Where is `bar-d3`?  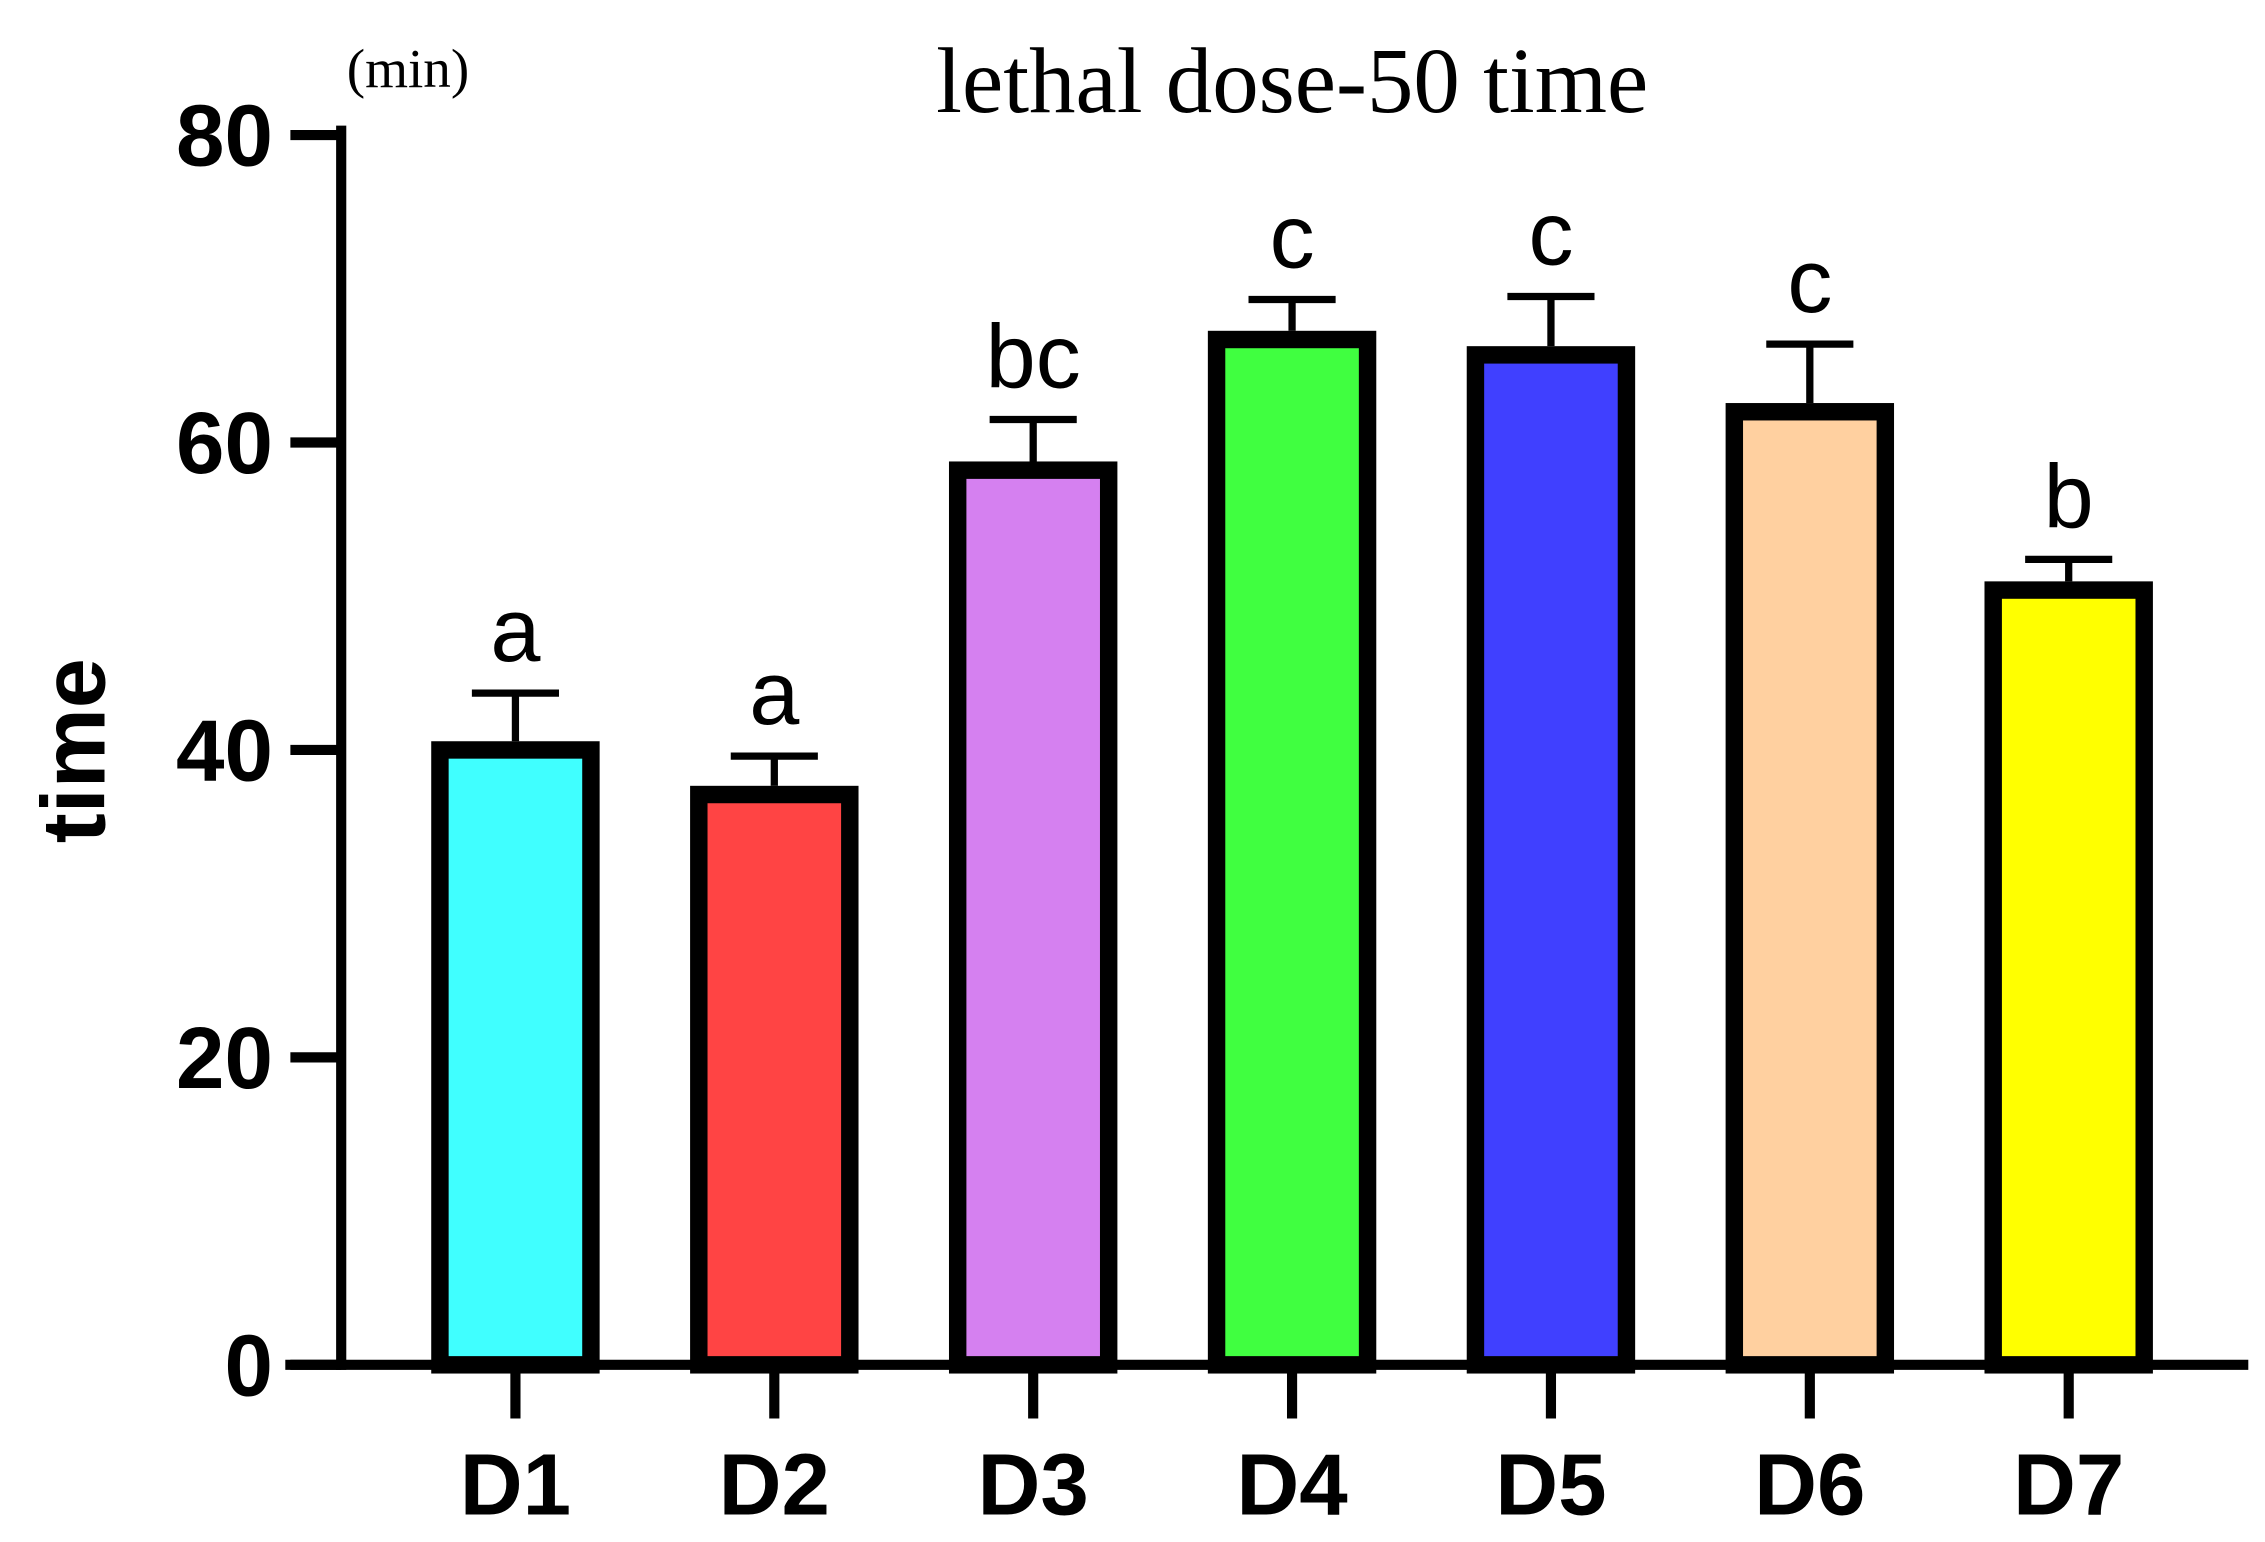 bar-d3 is located at coordinates (1033, 917).